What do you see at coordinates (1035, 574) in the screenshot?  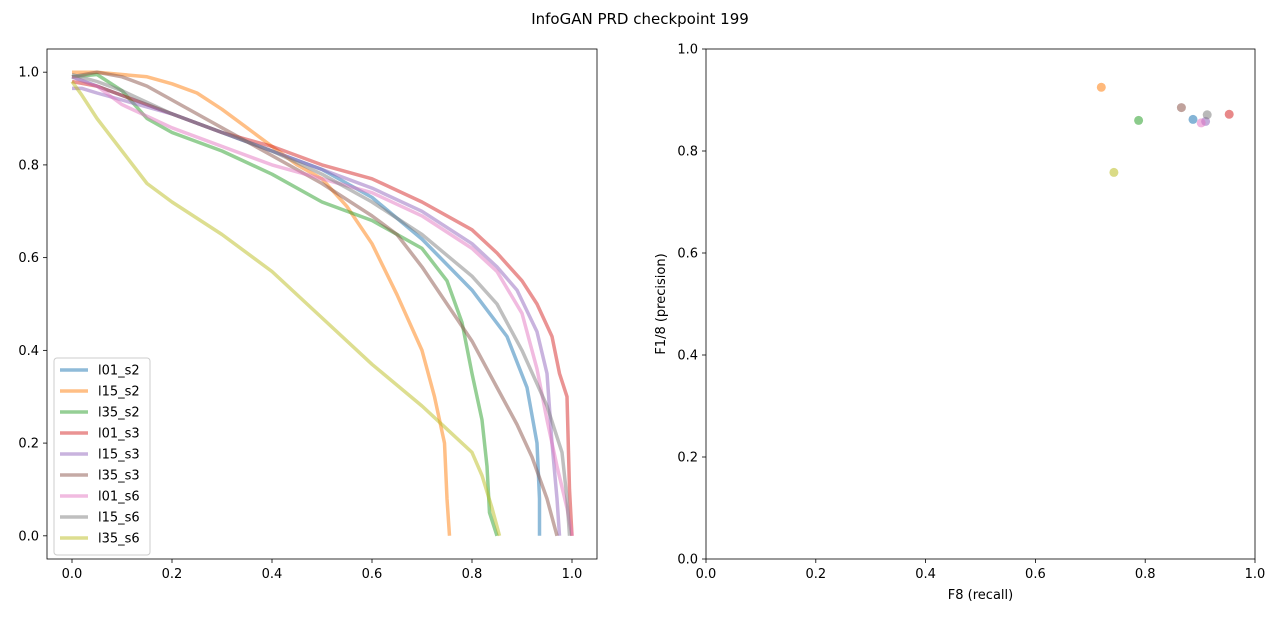 I see `fscore-x-tick-label: 0.6` at bounding box center [1035, 574].